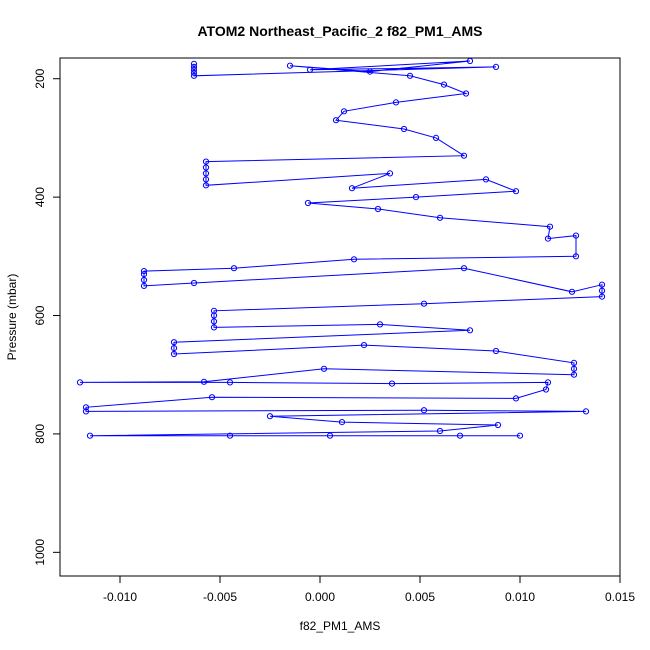  Describe the element at coordinates (40, 315) in the screenshot. I see `y-tick-label: 600` at that location.